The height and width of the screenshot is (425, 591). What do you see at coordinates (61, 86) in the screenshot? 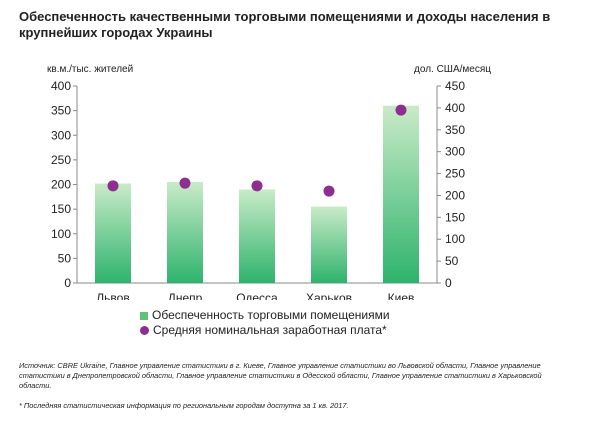
I see `y-left-tick-label: 400` at bounding box center [61, 86].